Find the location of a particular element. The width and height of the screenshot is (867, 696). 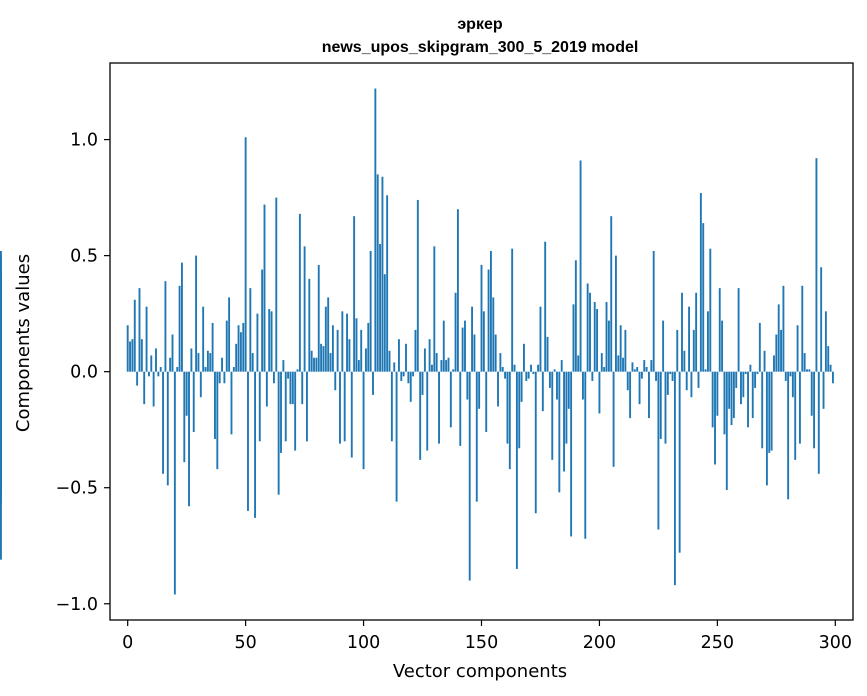

y-tick-label: −1.0 is located at coordinates (77, 605).